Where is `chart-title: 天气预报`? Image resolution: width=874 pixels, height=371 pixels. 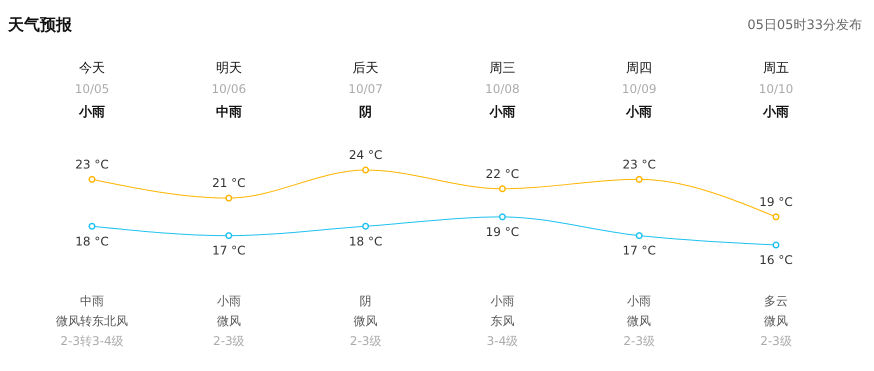
chart-title: 天气预报 is located at coordinates (40, 24).